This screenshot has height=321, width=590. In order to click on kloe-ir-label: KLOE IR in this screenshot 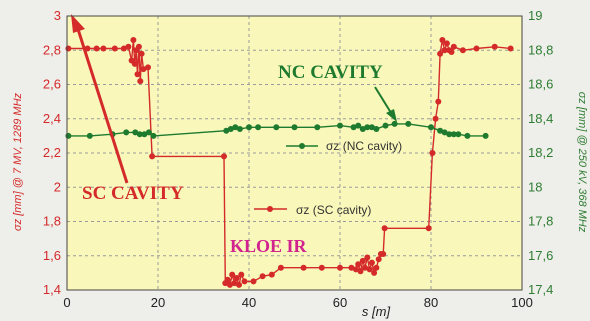, I will do `click(269, 246)`.